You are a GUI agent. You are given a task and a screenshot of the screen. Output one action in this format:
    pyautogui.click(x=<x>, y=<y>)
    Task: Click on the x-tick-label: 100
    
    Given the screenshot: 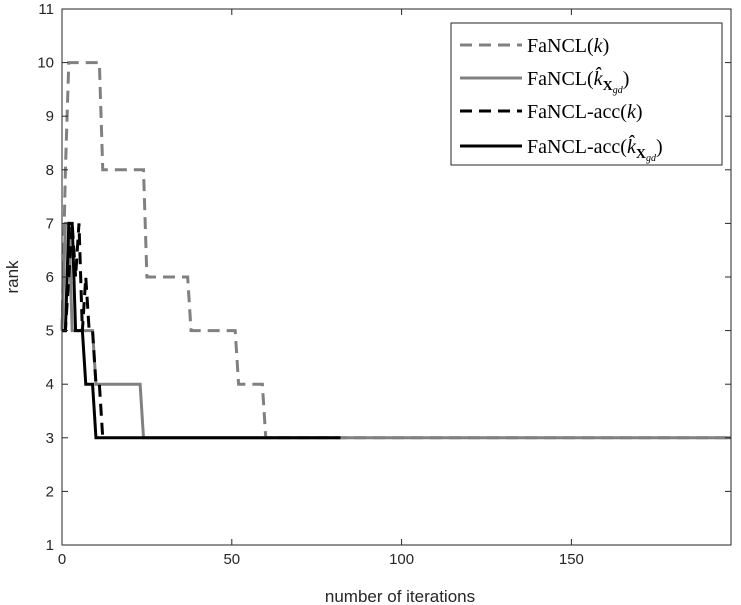 What is the action you would take?
    pyautogui.click(x=401, y=559)
    